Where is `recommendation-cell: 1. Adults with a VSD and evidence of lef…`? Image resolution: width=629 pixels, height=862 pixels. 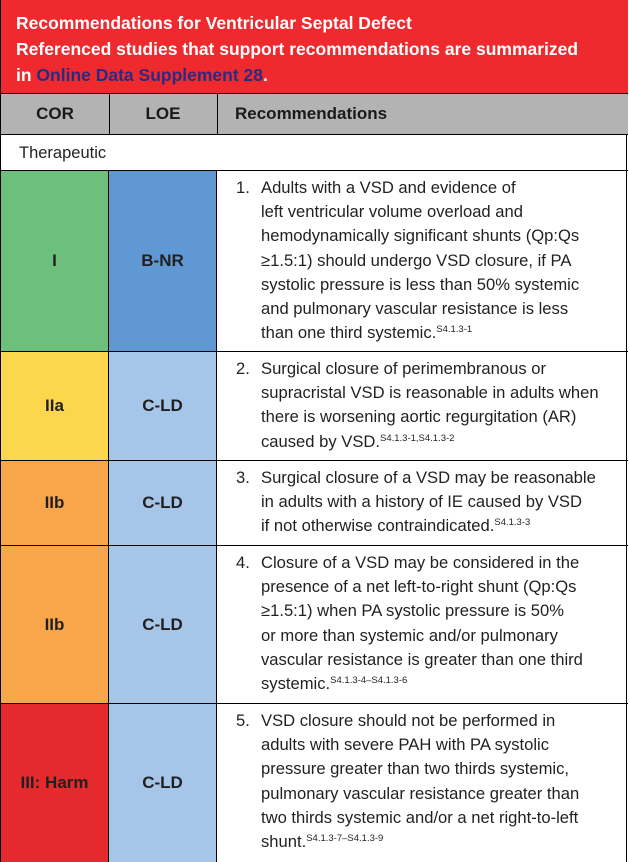 recommendation-cell: 1. Adults with a VSD and evidence of lef… is located at coordinates (422, 258).